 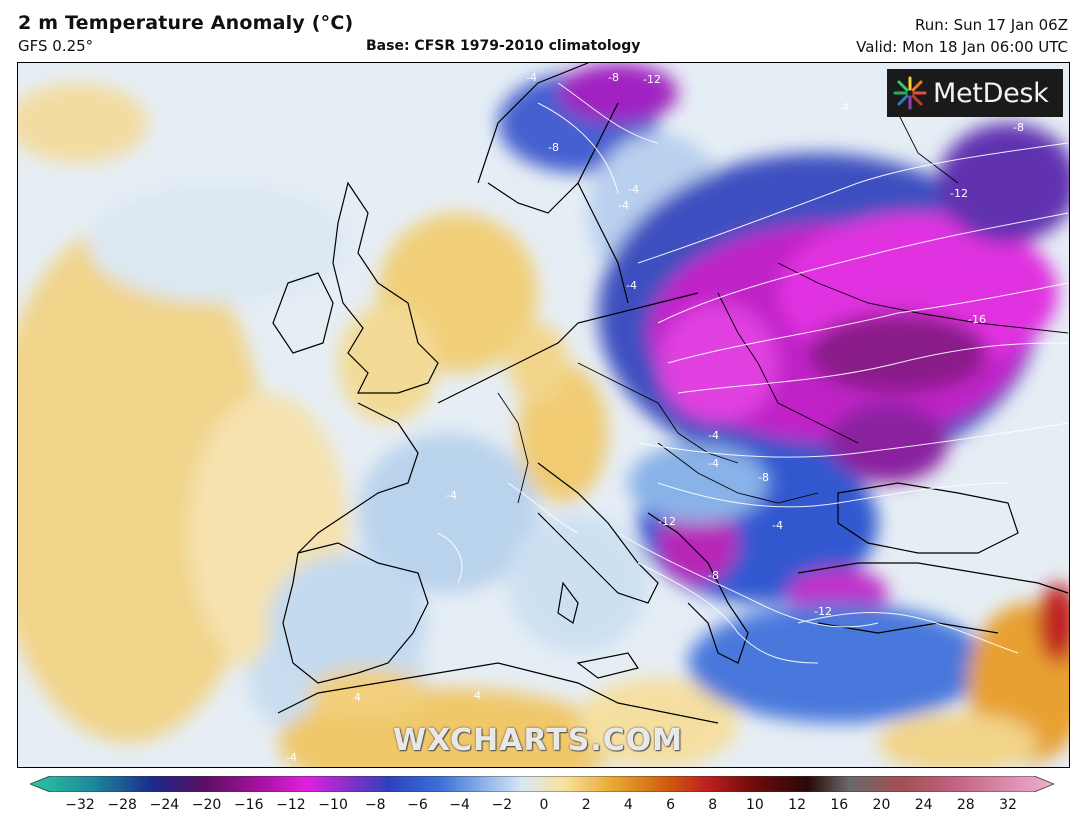 What do you see at coordinates (459, 805) in the screenshot?
I see `colorbar-tick-label: −4` at bounding box center [459, 805].